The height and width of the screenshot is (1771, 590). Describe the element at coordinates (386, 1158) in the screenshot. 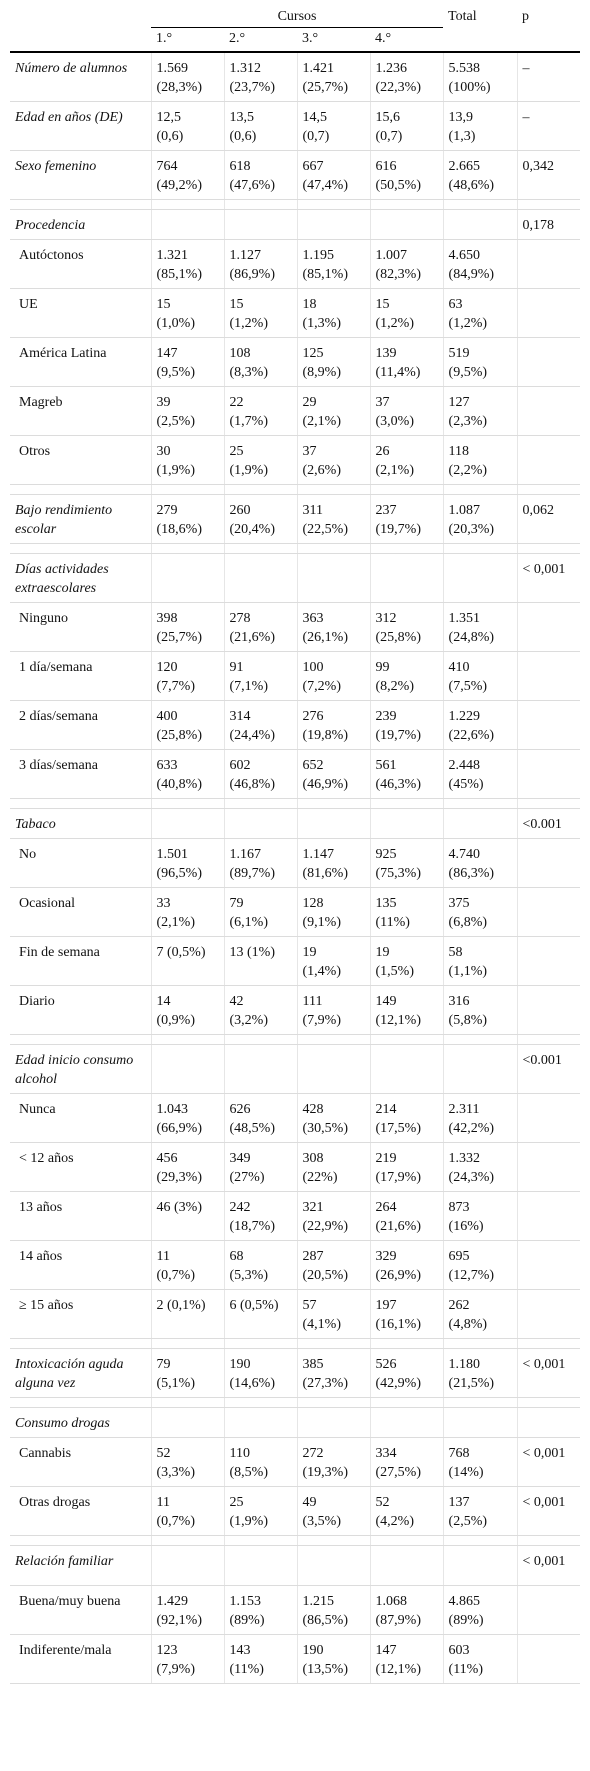

I see `count-value: 219` at that location.